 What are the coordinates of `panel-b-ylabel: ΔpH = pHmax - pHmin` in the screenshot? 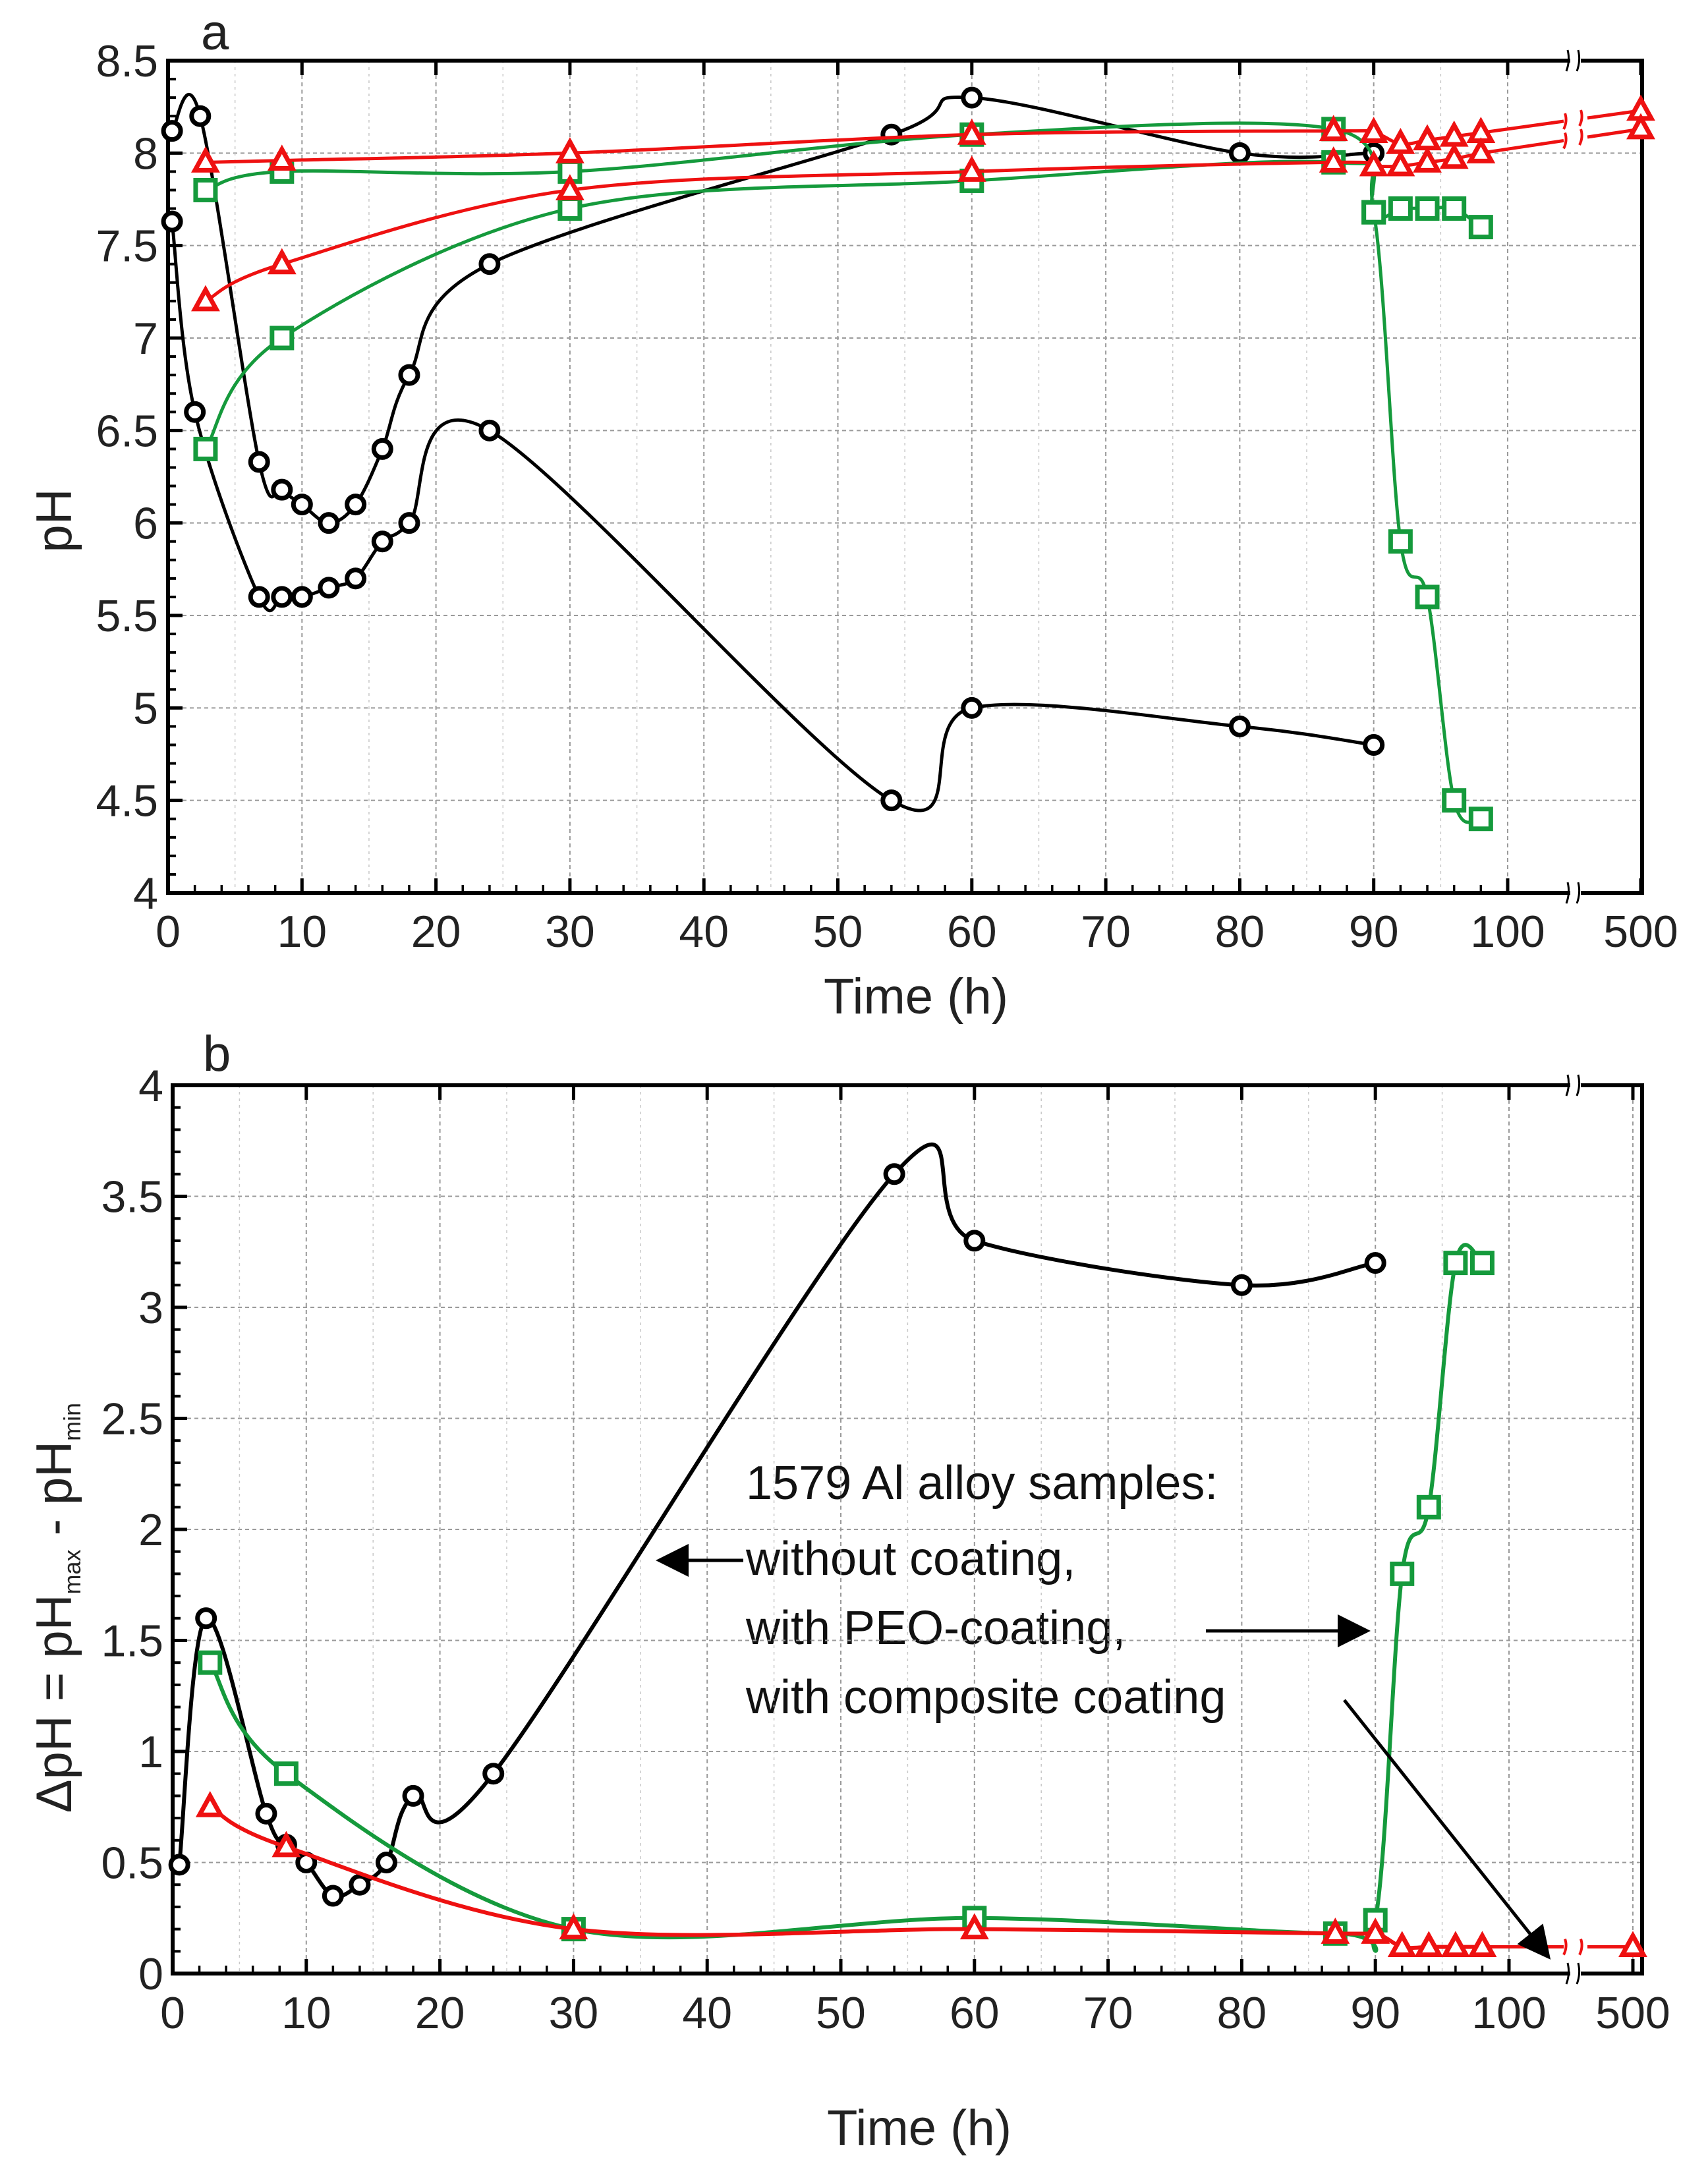 It's located at (56, 1608).